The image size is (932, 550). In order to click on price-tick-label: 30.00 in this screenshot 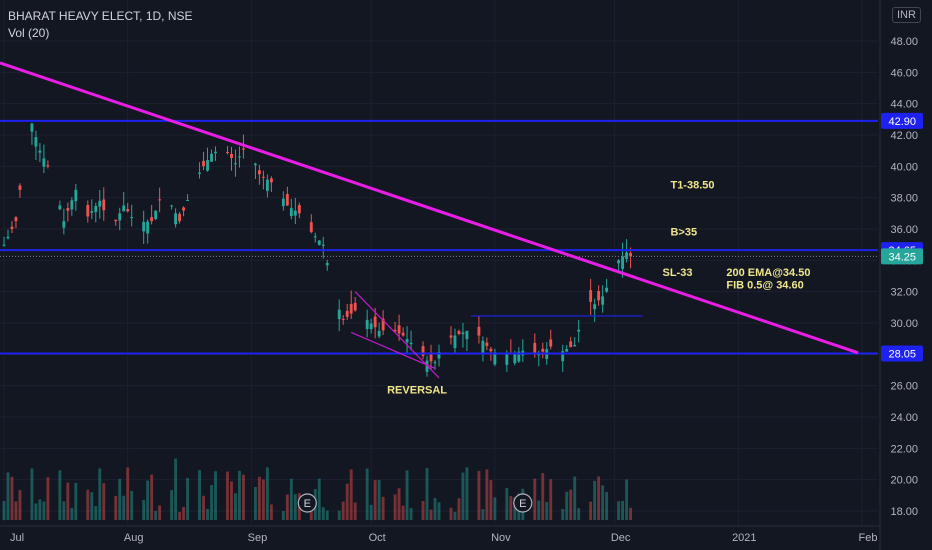, I will do `click(904, 324)`.